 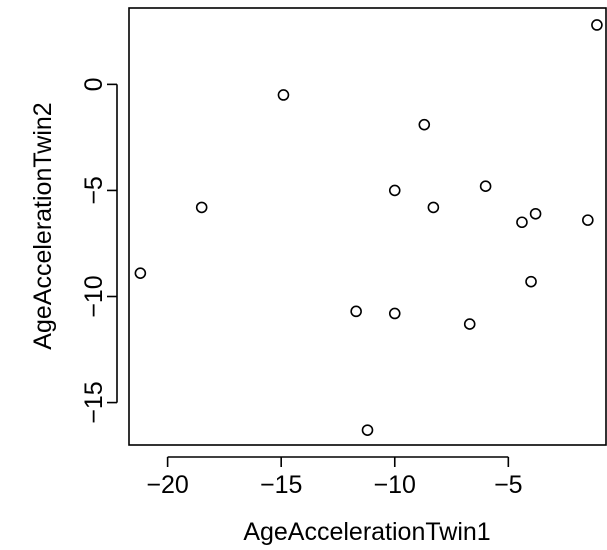 I want to click on y-tick-label: 0, so click(x=94, y=84).